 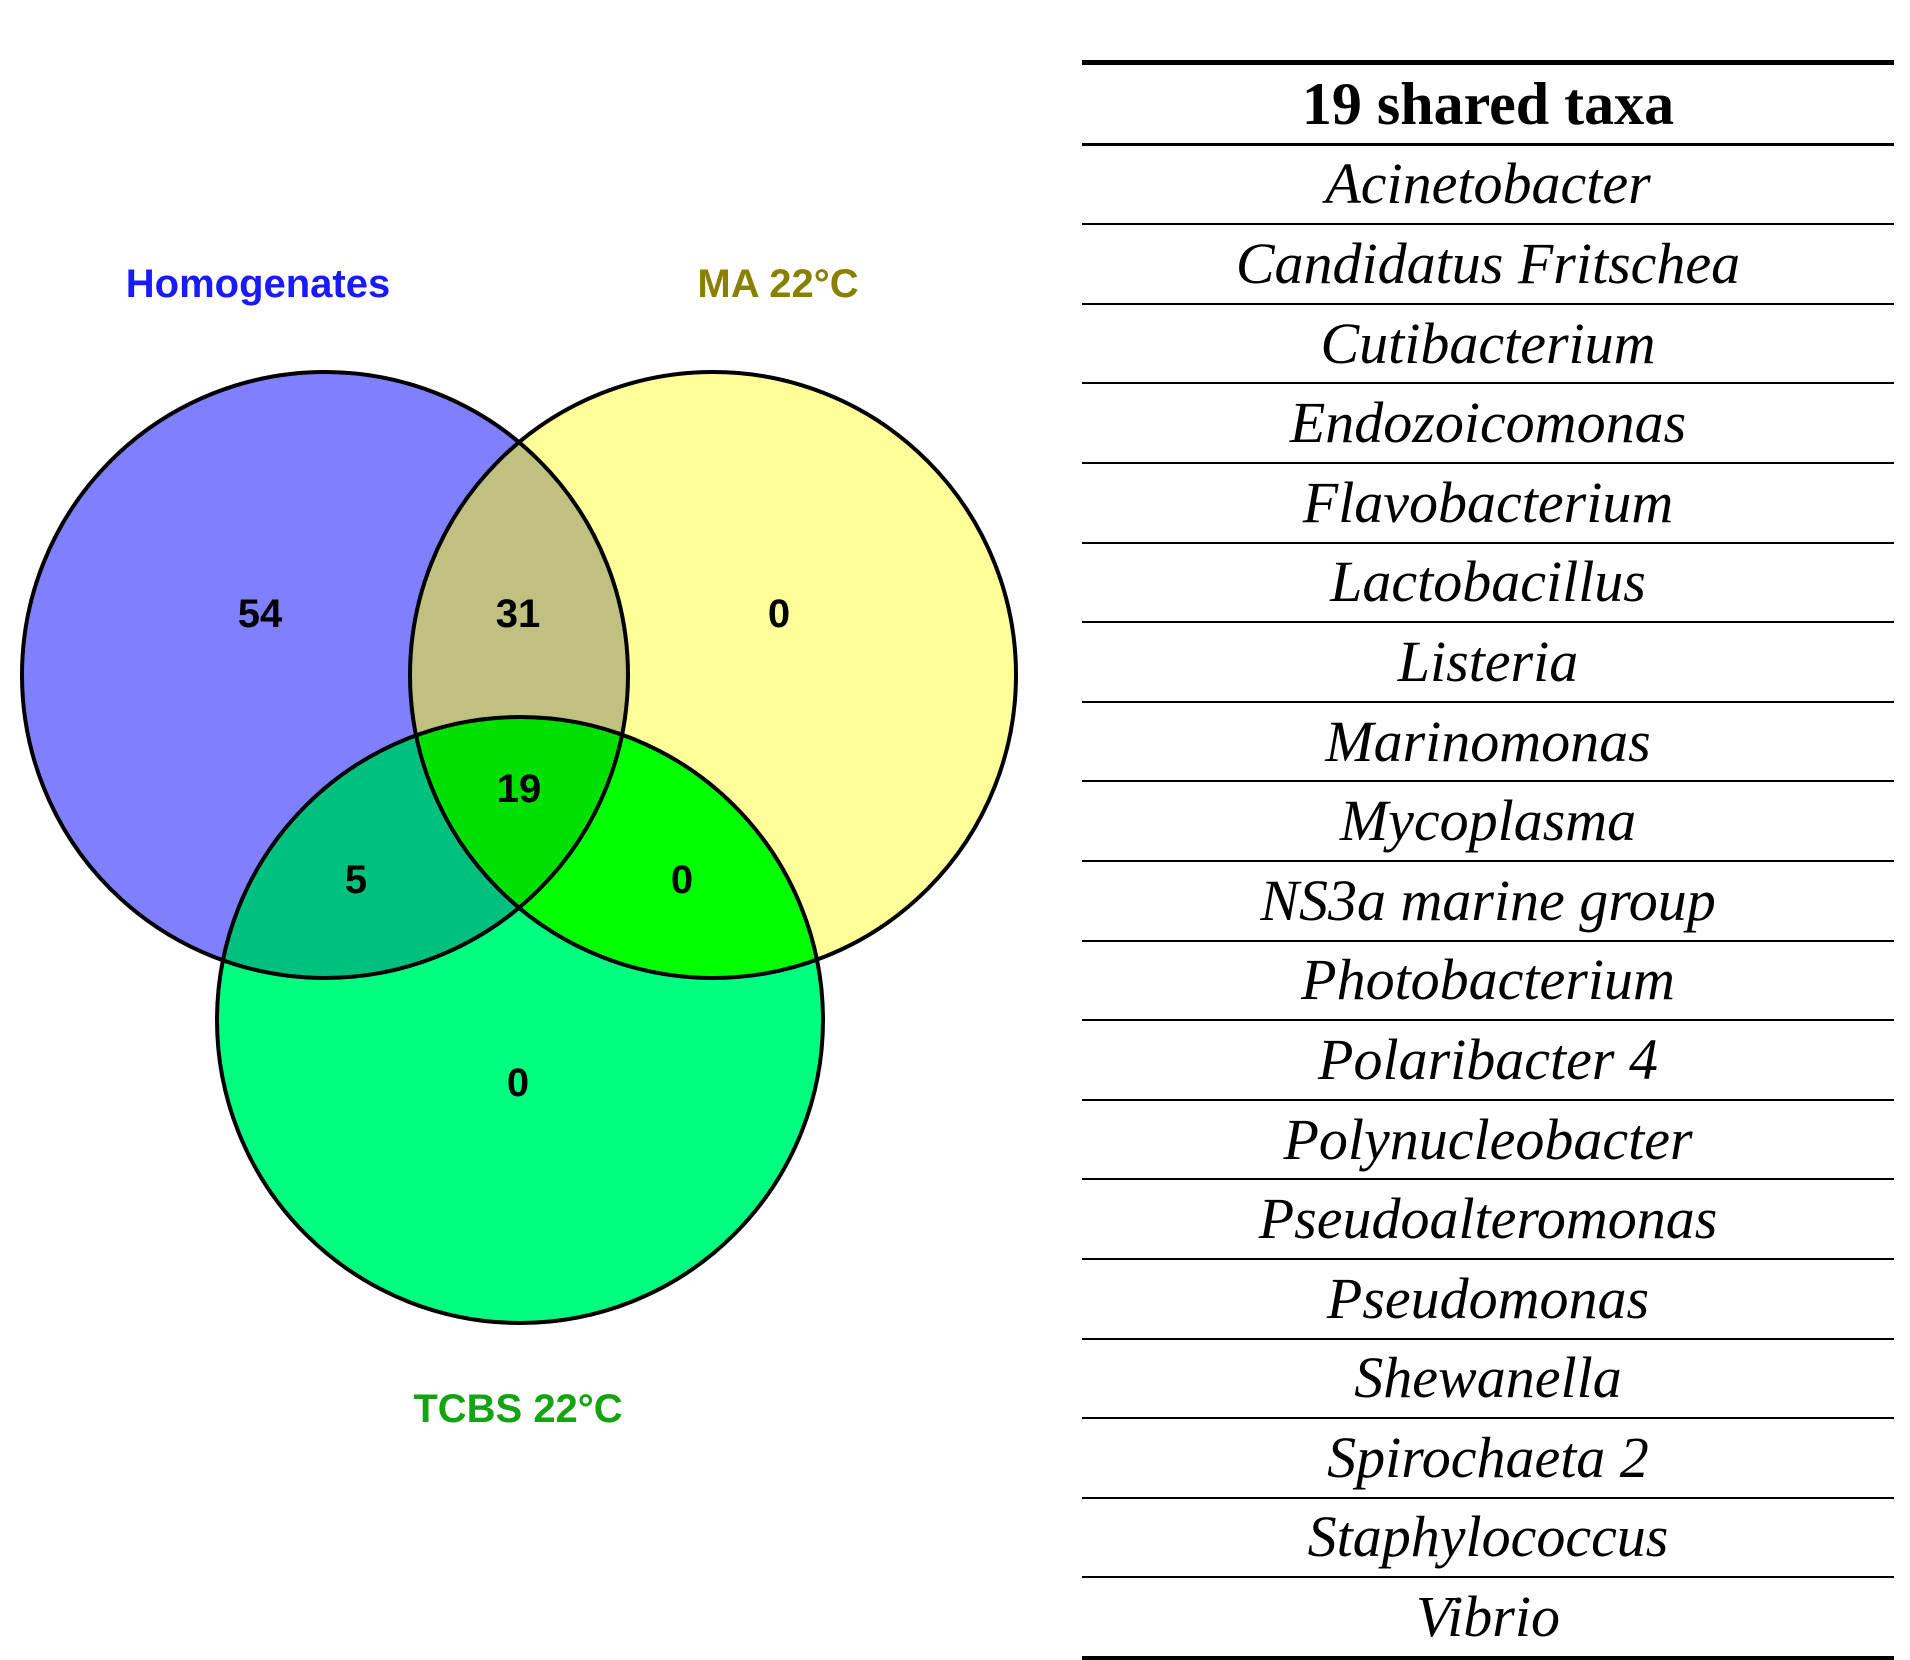 I want to click on taxon-name: Shewanella, so click(x=1488, y=1379).